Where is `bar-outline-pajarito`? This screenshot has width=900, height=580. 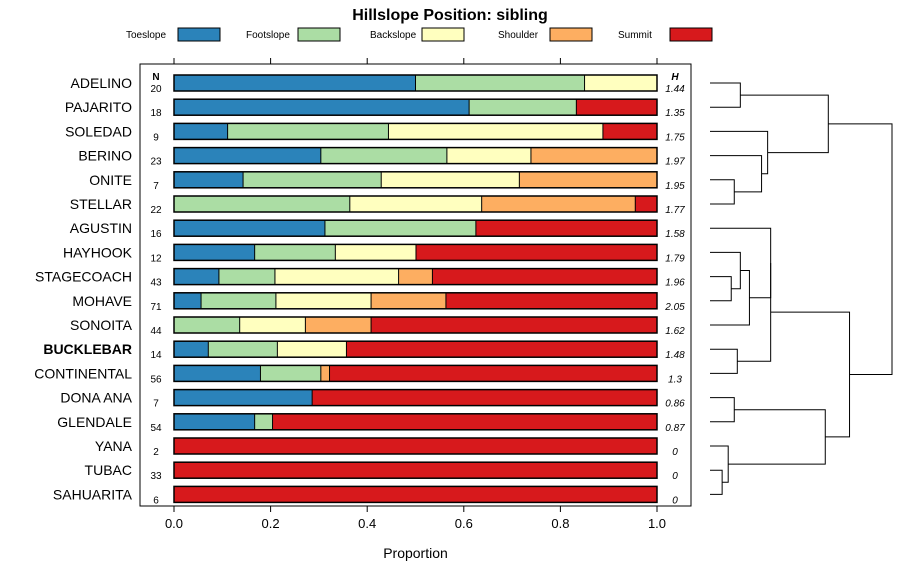 bar-outline-pajarito is located at coordinates (415, 107).